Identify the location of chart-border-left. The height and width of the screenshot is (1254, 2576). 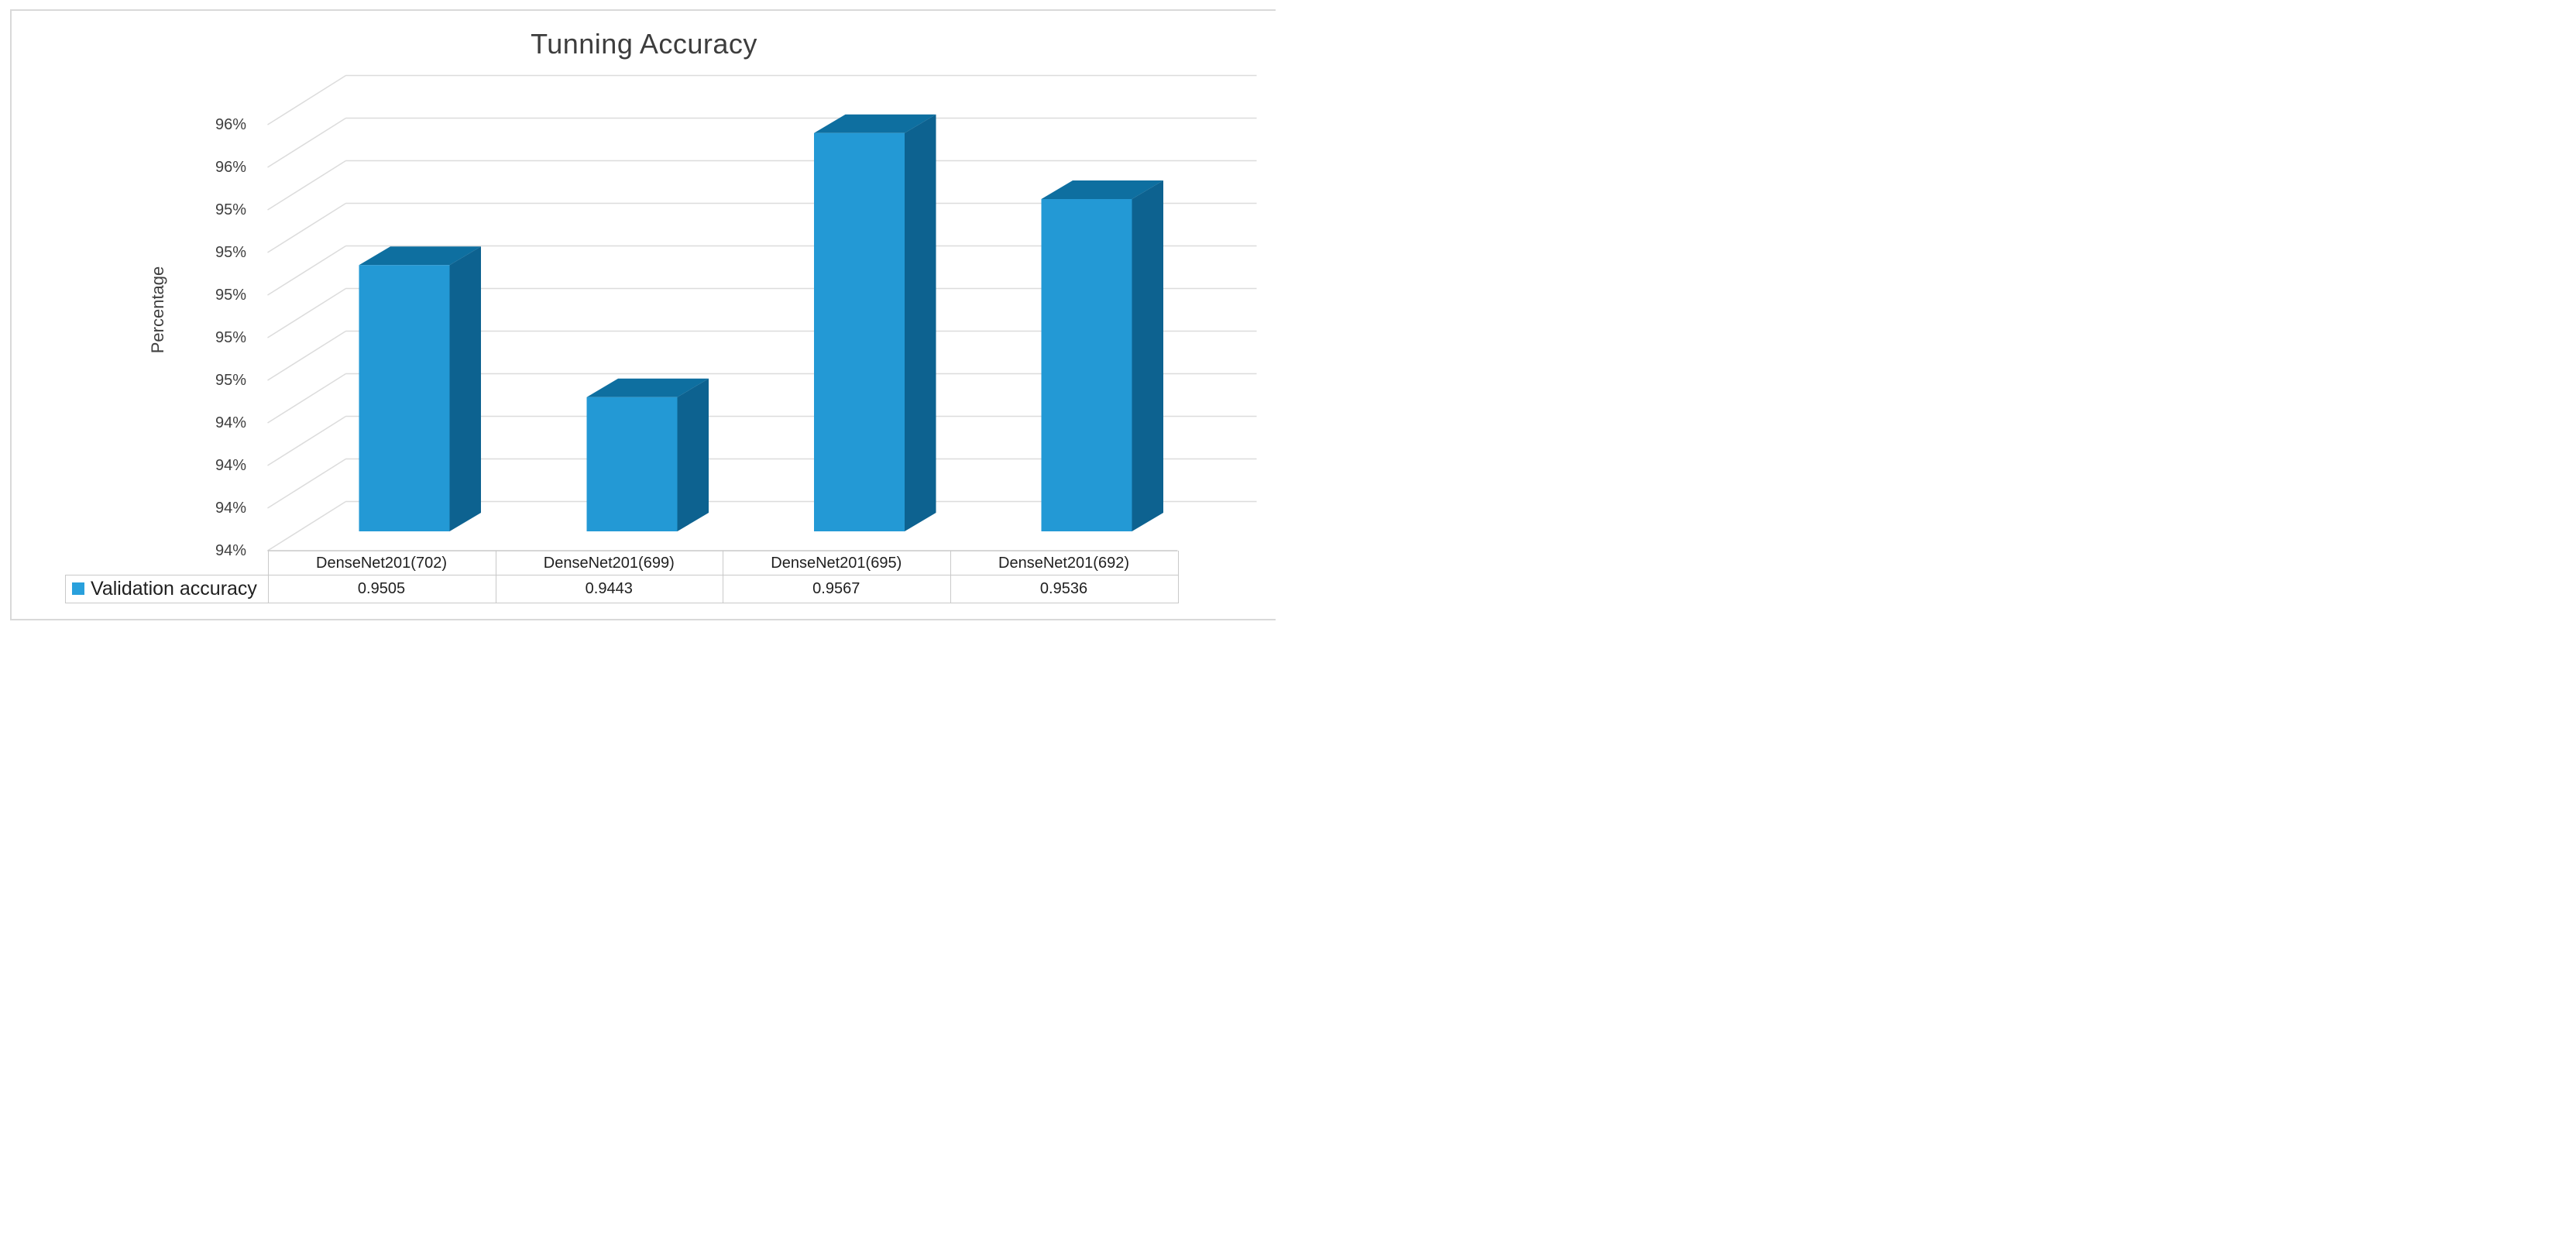
(11, 314).